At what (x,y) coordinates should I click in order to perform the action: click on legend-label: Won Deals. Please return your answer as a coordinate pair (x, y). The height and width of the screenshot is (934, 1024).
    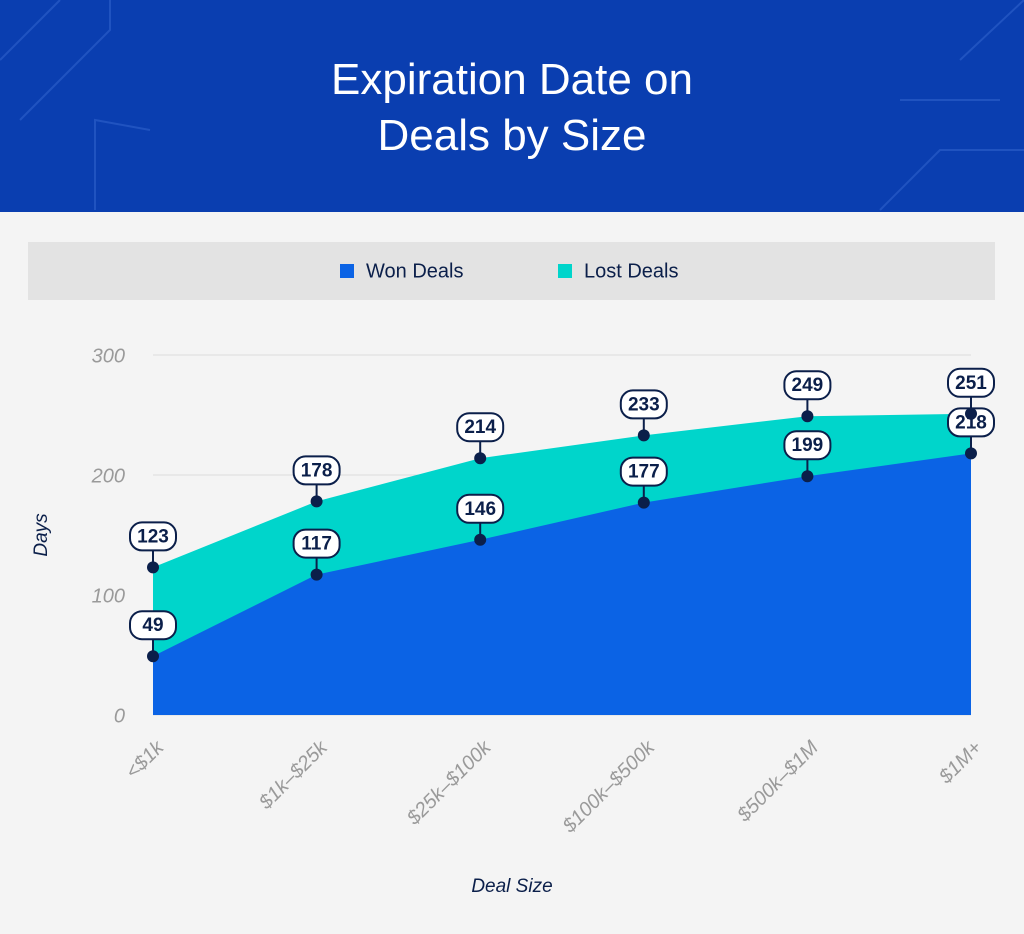
    Looking at the image, I should click on (414, 271).